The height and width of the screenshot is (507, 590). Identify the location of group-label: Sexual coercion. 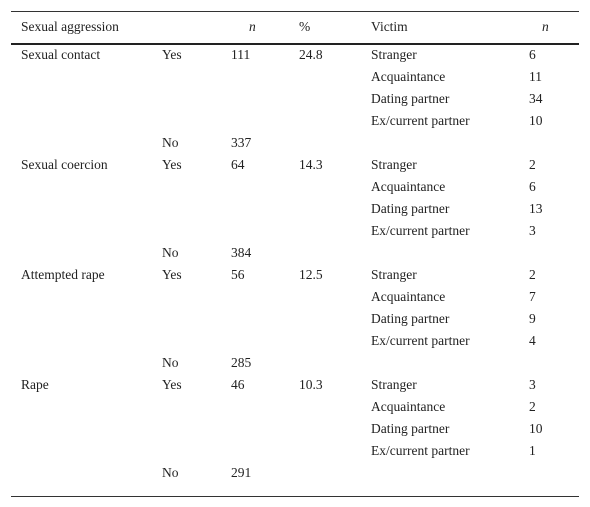
(64, 164).